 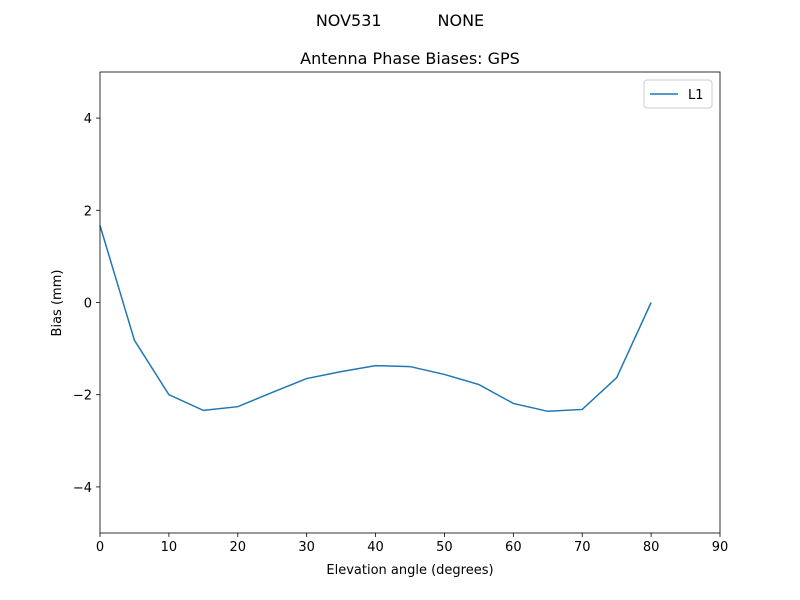 I want to click on suptitle: NOV531 NONE, so click(x=400, y=20).